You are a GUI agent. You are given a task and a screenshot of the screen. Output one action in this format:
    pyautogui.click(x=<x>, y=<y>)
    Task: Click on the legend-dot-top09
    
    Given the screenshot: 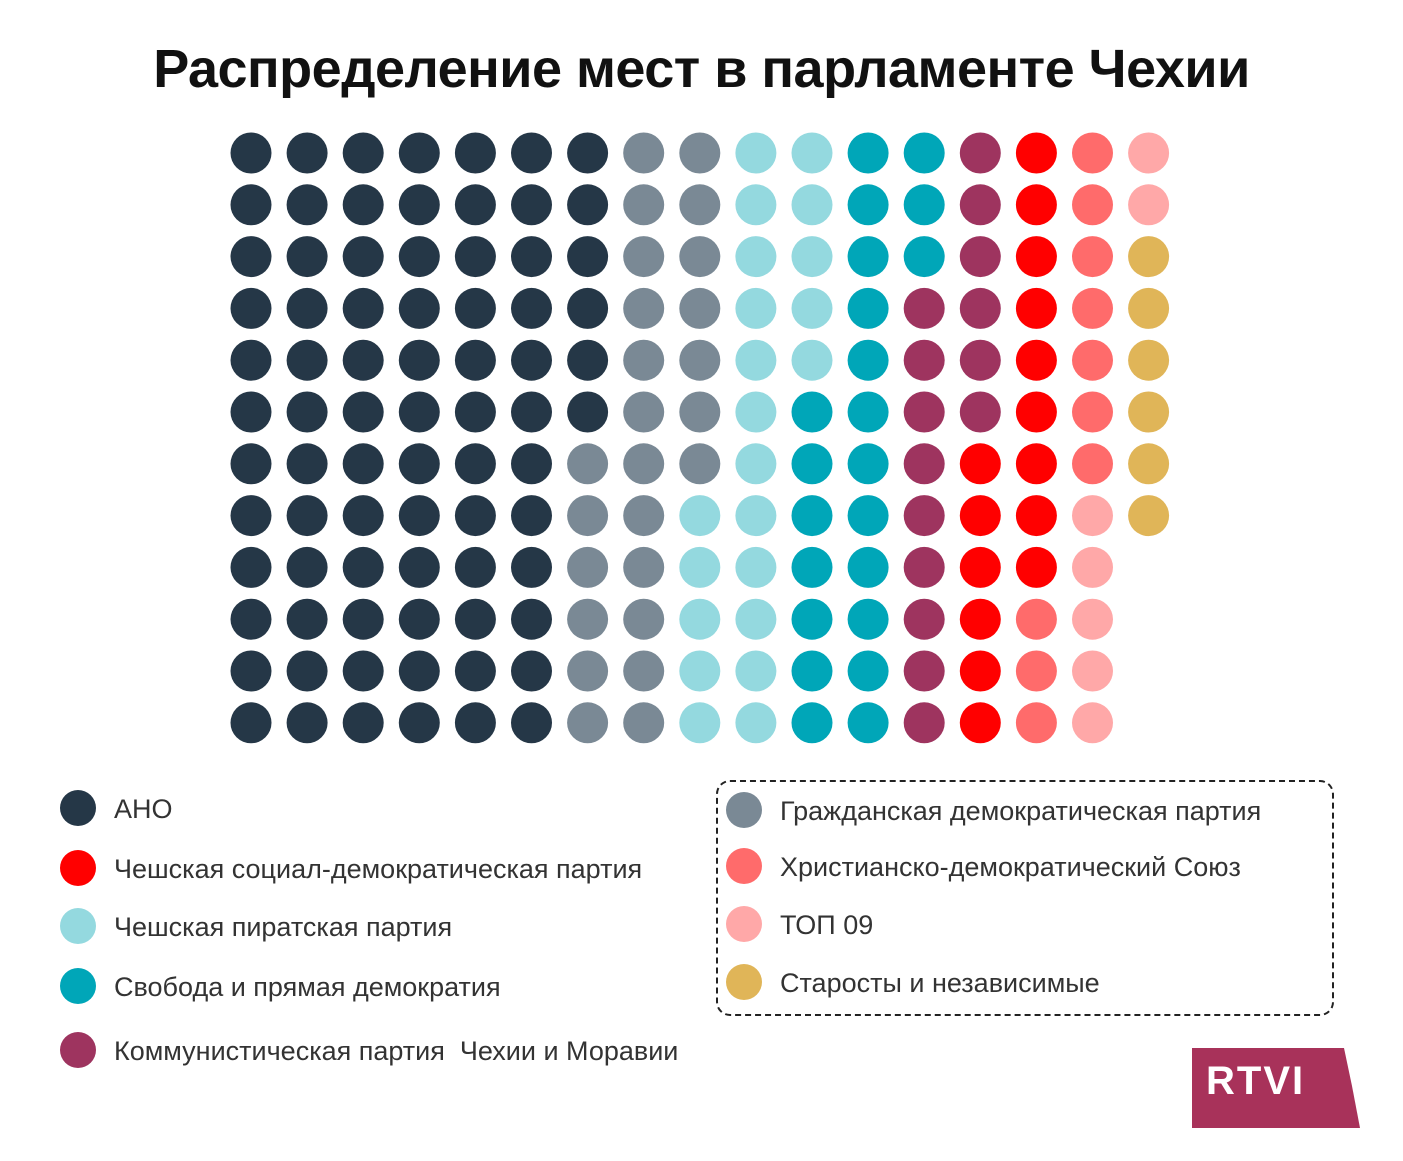 What is the action you would take?
    pyautogui.click(x=744, y=924)
    